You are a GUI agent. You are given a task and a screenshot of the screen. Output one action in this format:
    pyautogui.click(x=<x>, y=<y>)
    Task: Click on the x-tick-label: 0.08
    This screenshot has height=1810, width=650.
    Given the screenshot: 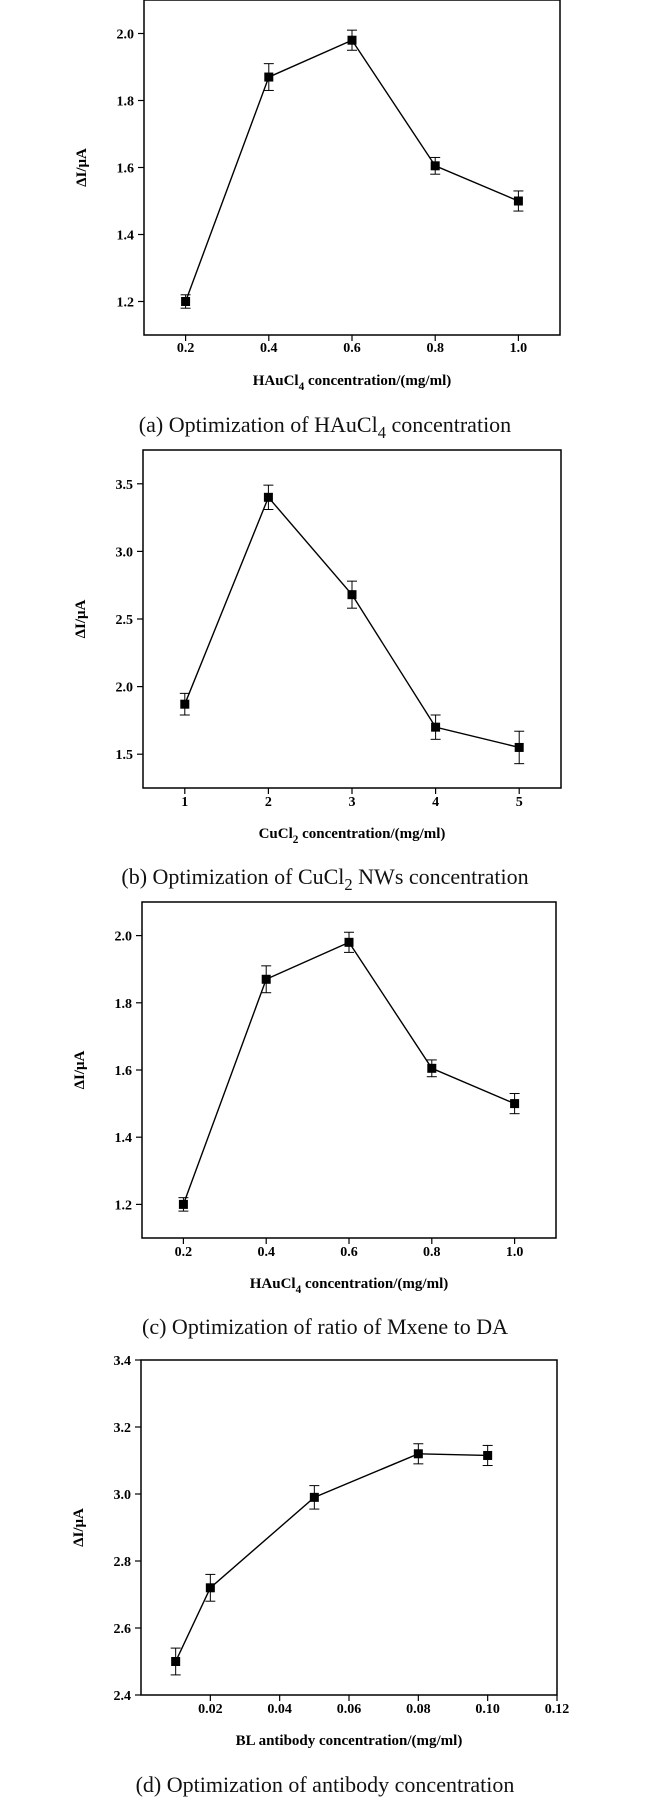 What is the action you would take?
    pyautogui.click(x=418, y=1709)
    